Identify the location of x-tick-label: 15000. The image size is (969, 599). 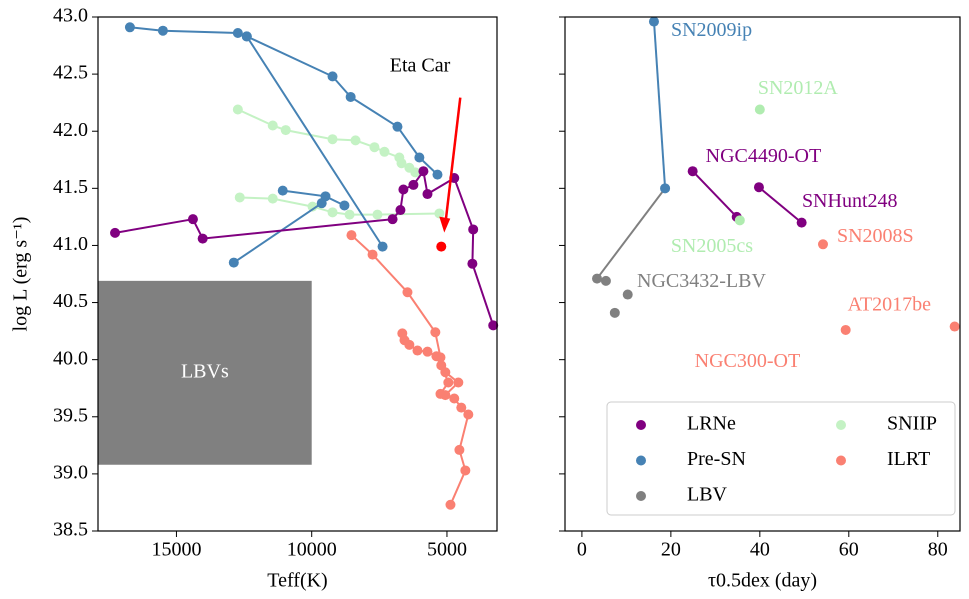
(176, 550).